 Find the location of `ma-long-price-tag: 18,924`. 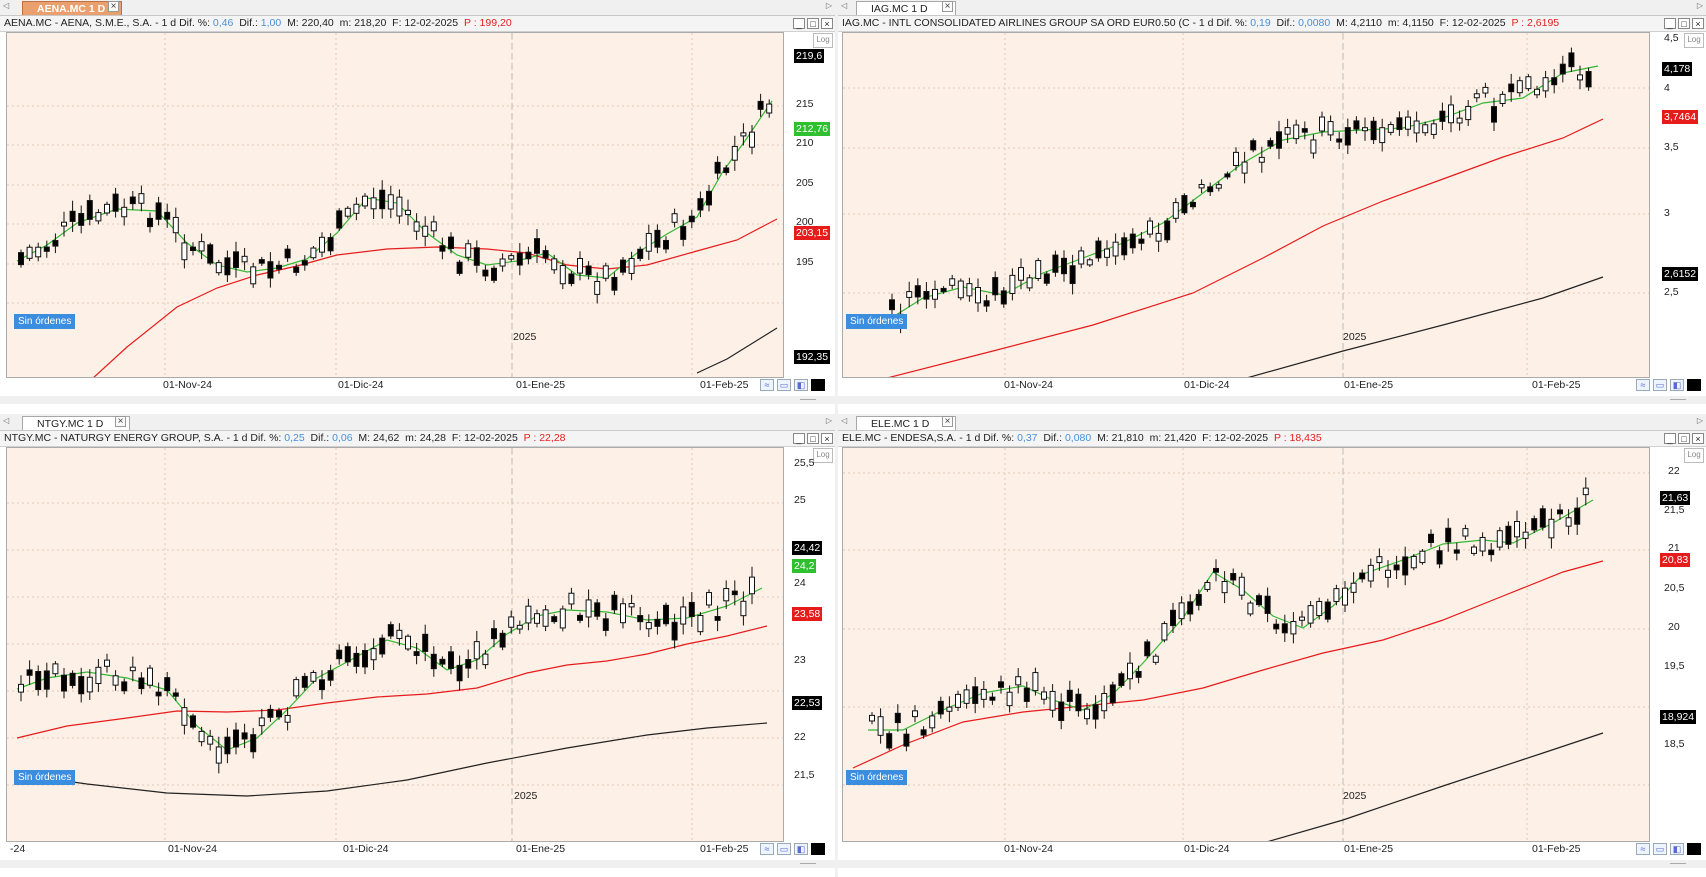

ma-long-price-tag: 18,924 is located at coordinates (1678, 717).